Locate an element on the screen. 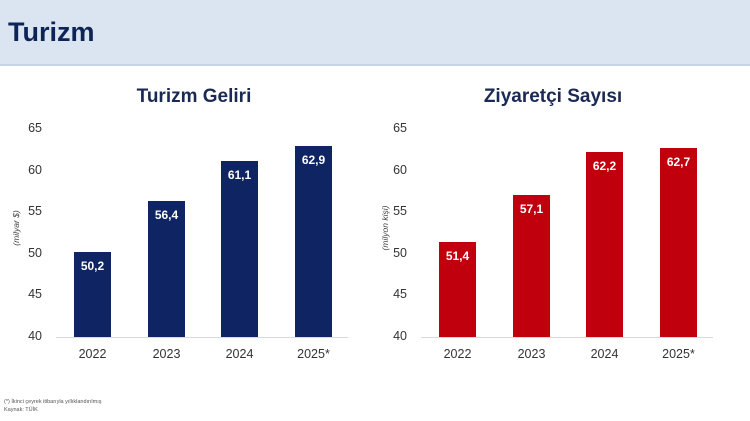 Image resolution: width=750 pixels, height=421 pixels. y-axis-label: (milyon kişi) is located at coordinates (385, 228).